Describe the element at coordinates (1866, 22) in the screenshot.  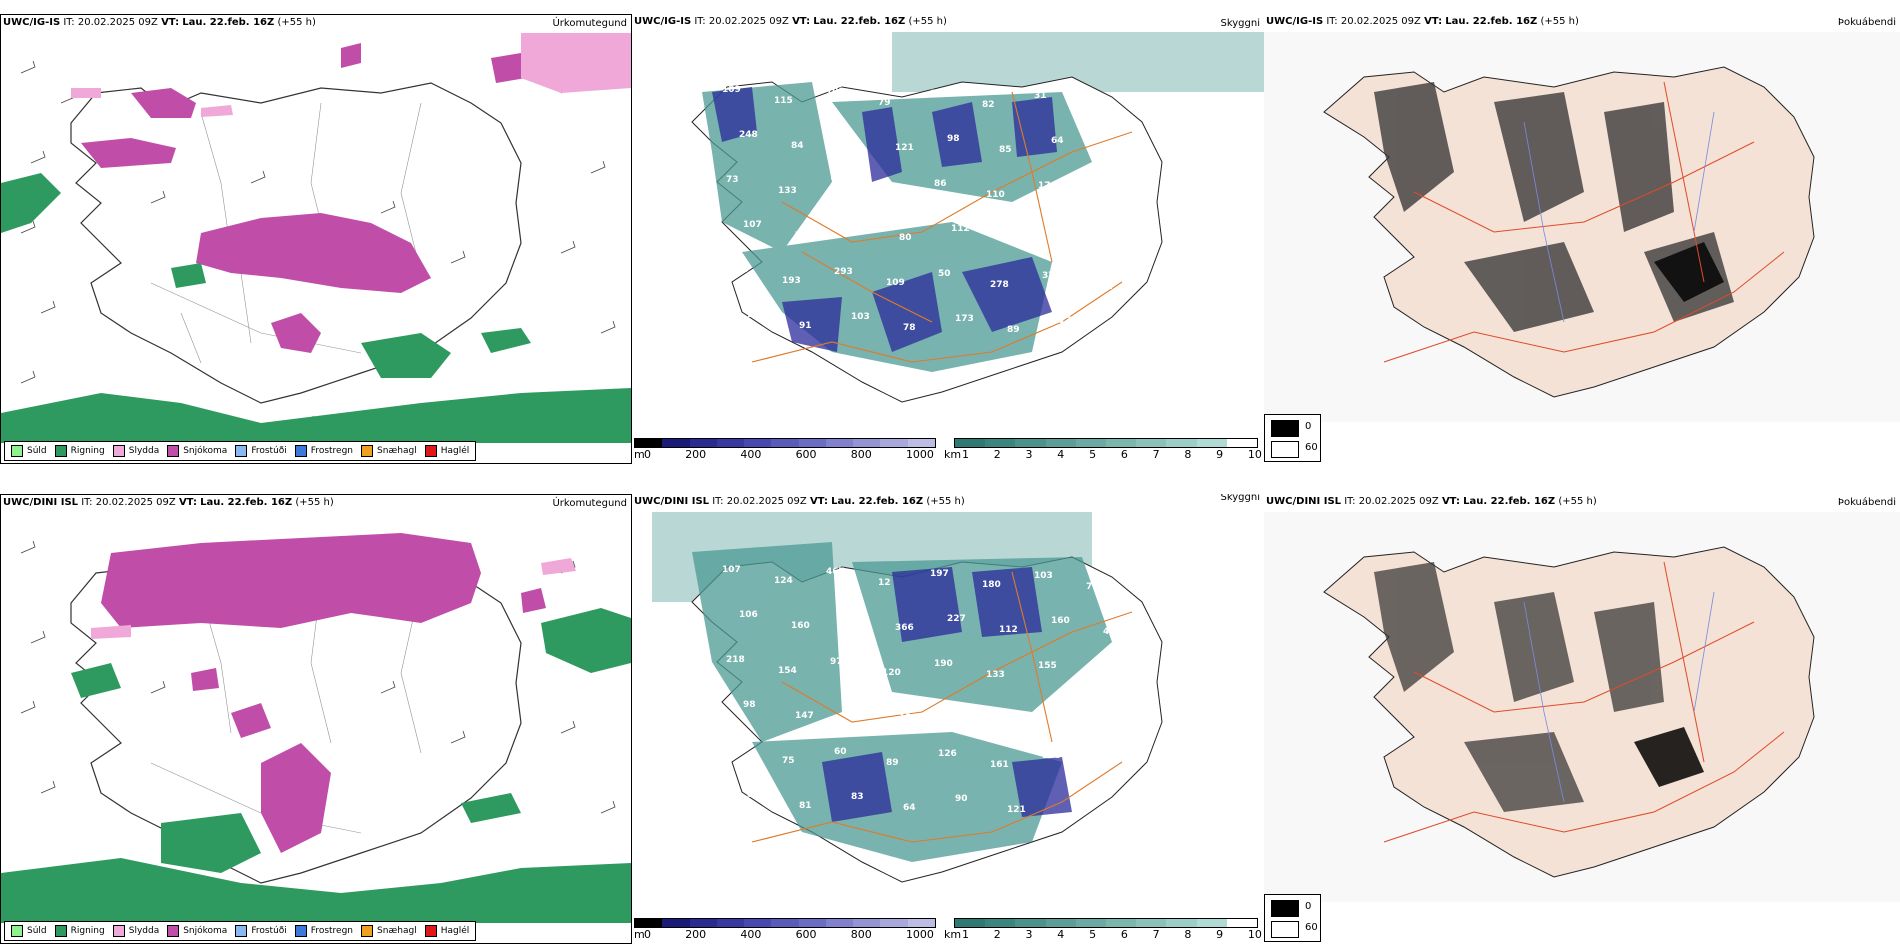
I see `panel-title: Þokuábendi` at that location.